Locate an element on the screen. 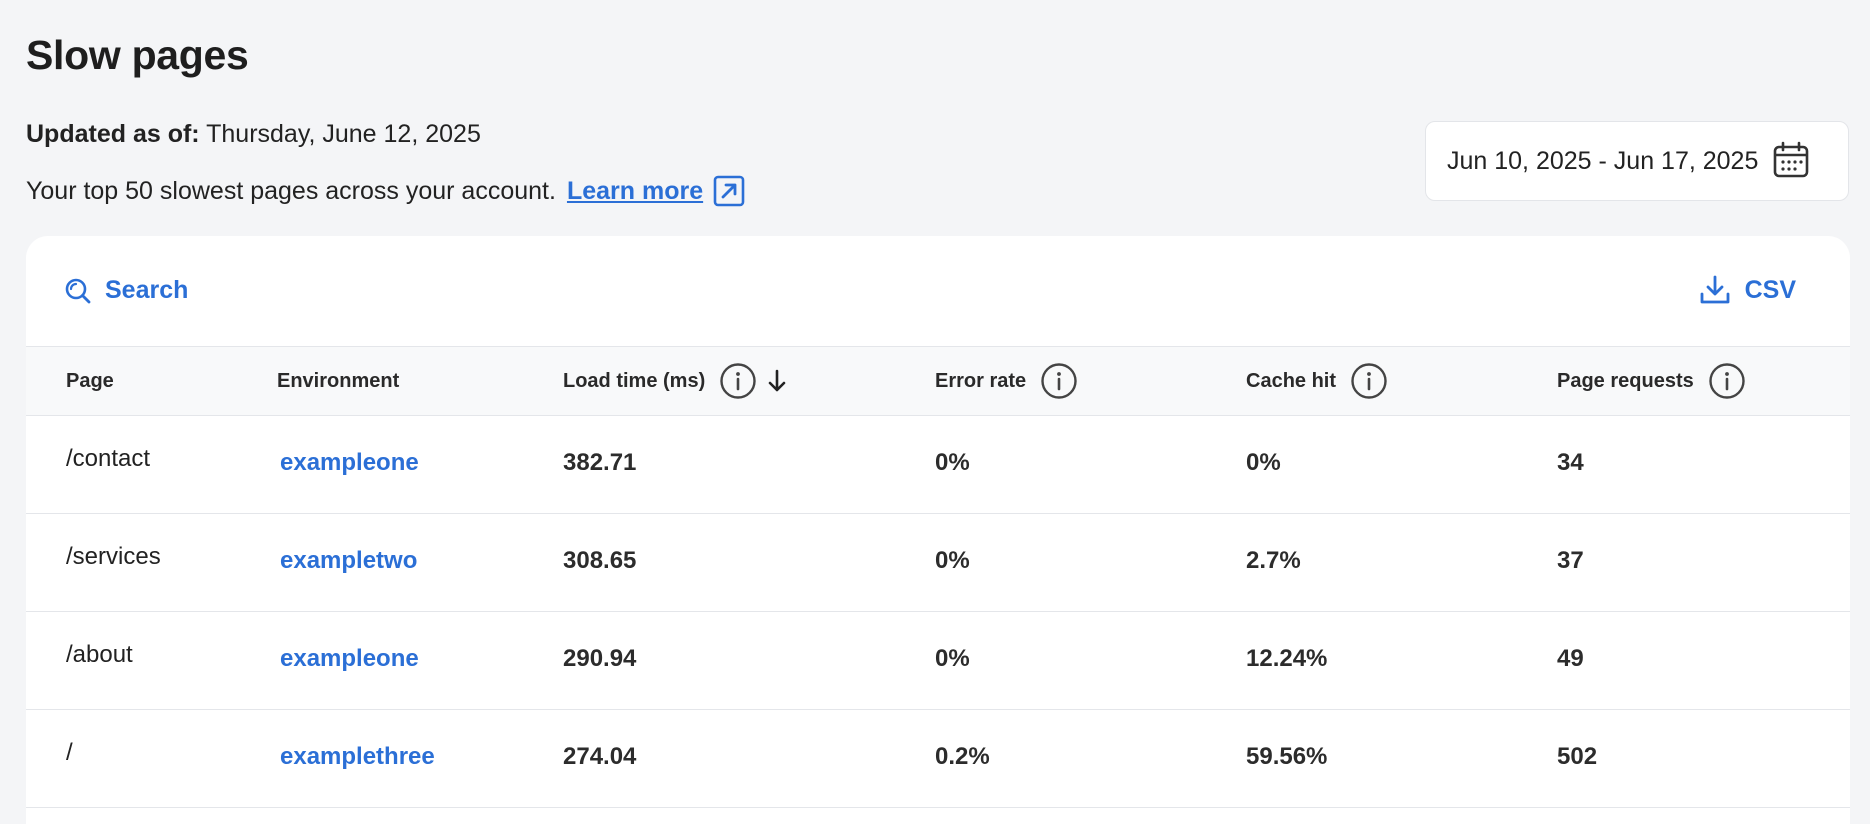 This screenshot has height=824, width=1870. page-path-cell: /services is located at coordinates (113, 556).